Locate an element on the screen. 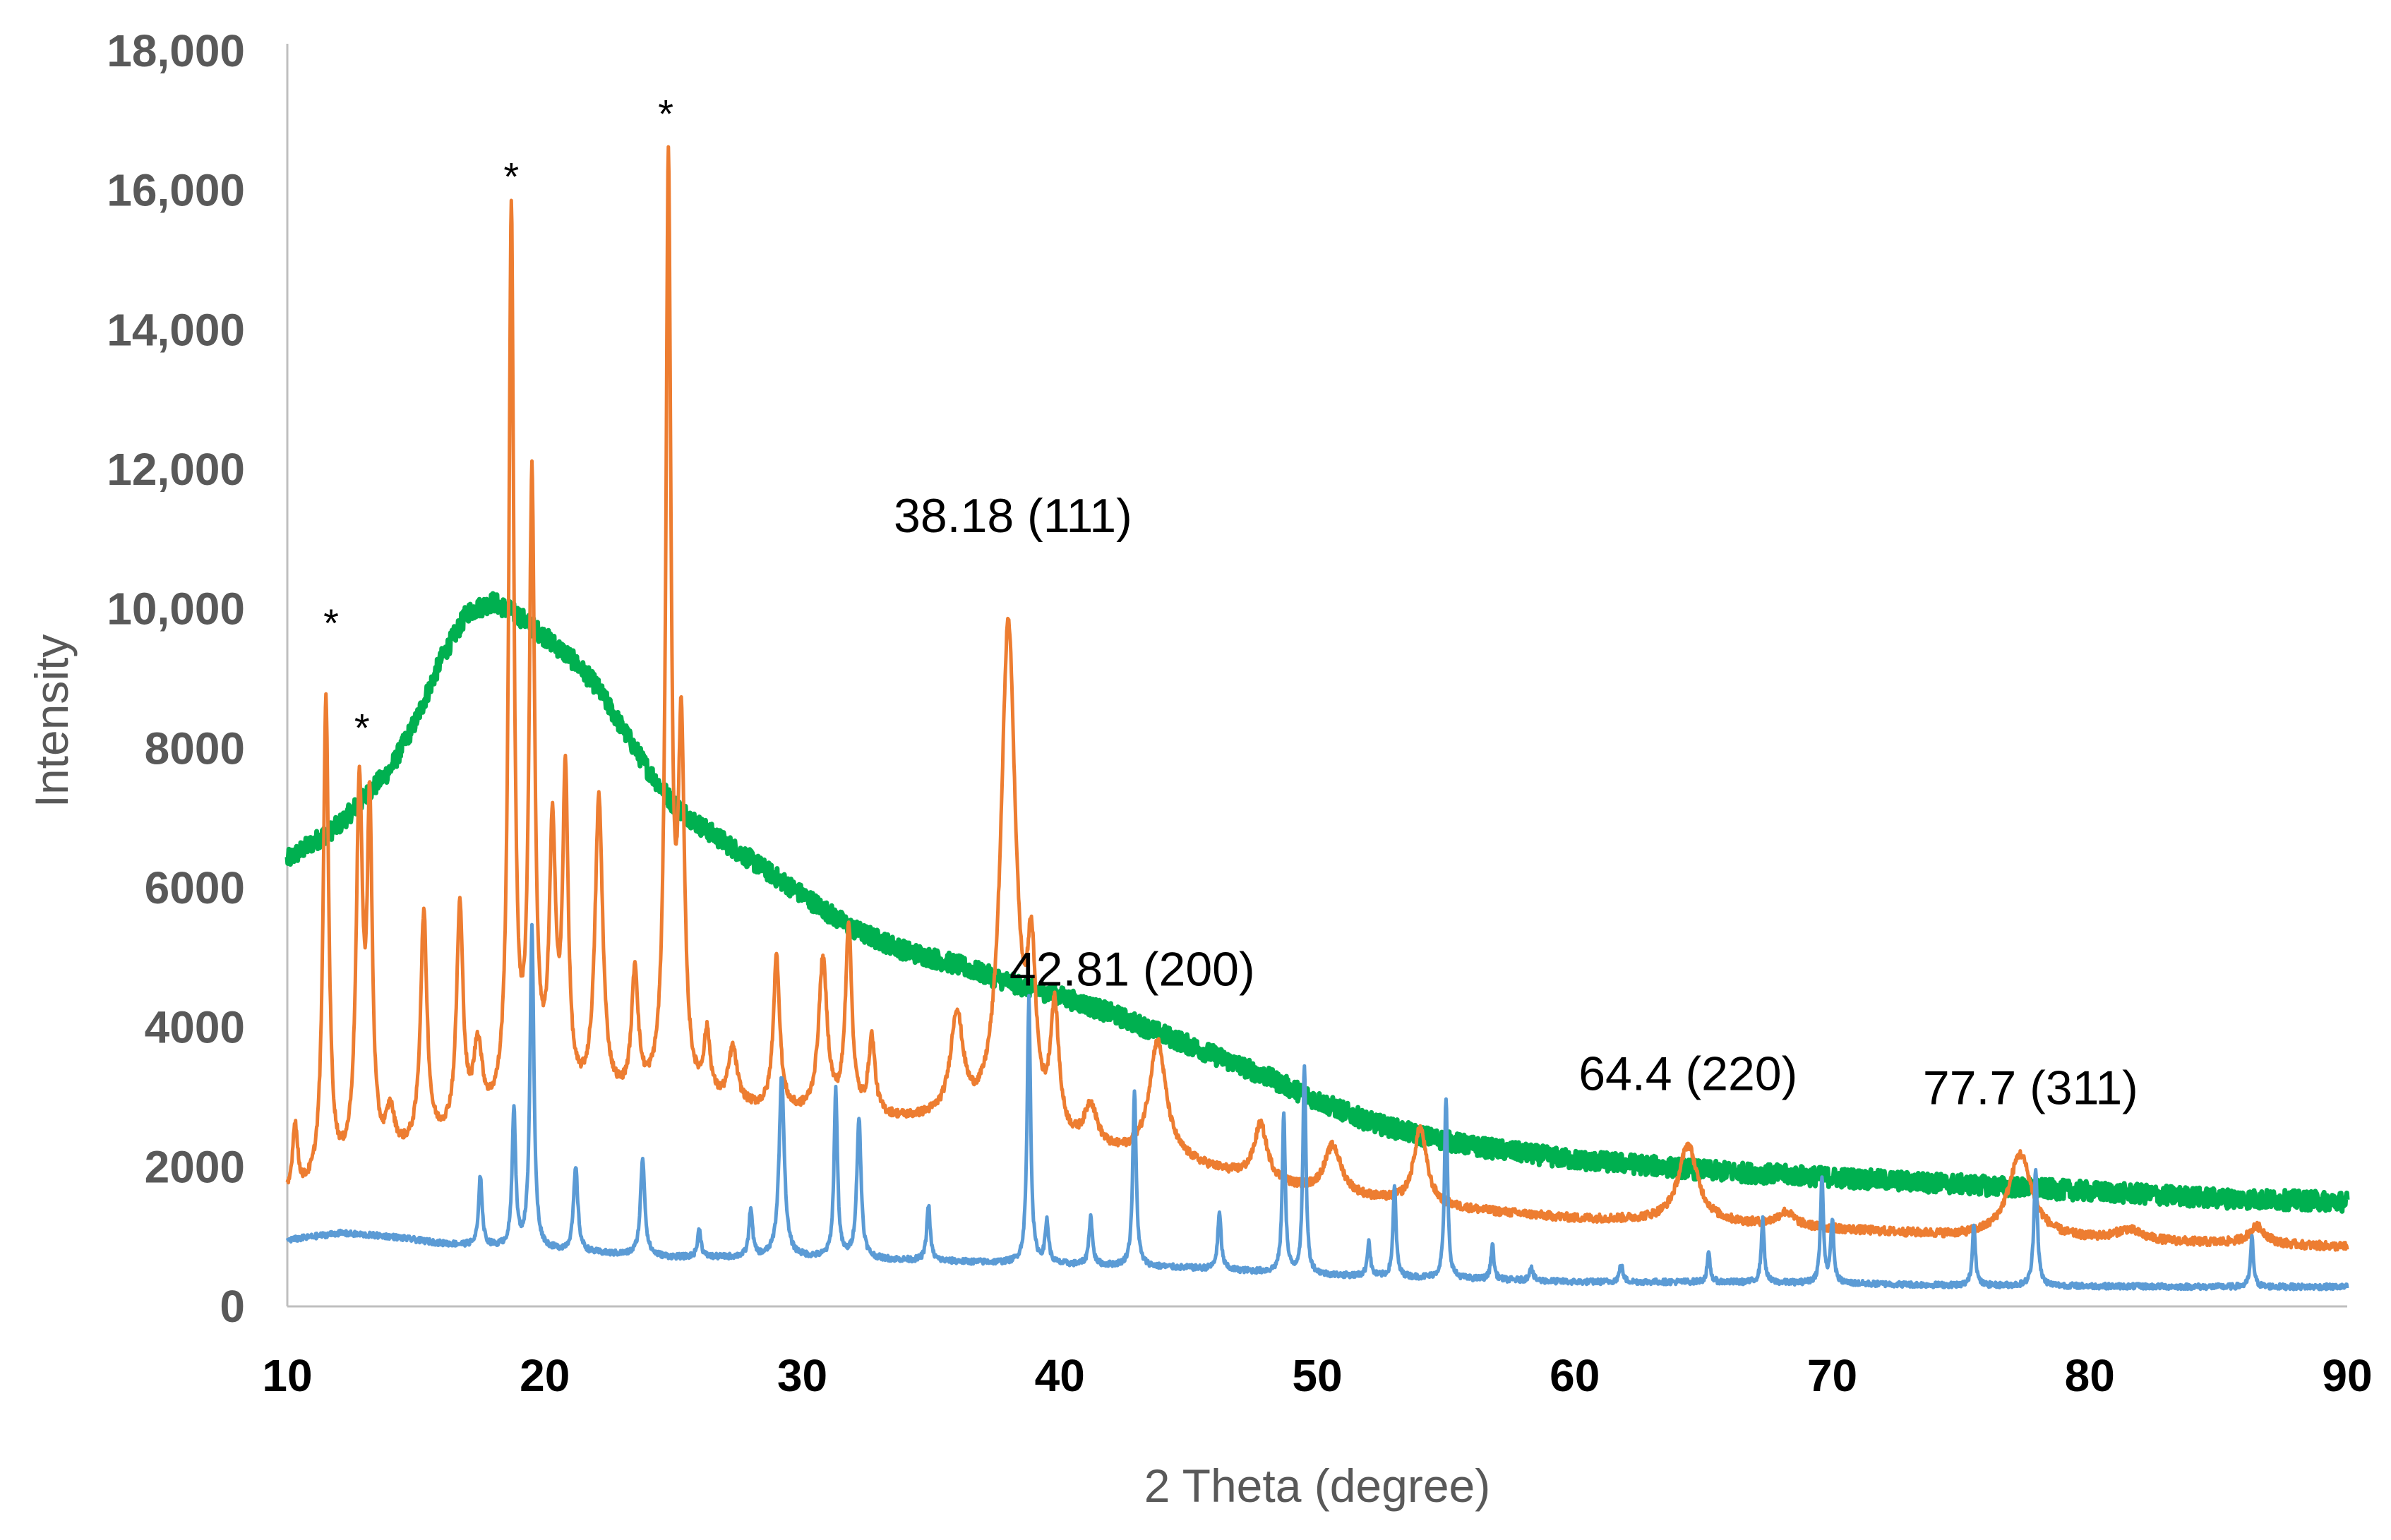 This screenshot has width=2391, height=1540. y-tick-label: 12,000 is located at coordinates (176, 469).